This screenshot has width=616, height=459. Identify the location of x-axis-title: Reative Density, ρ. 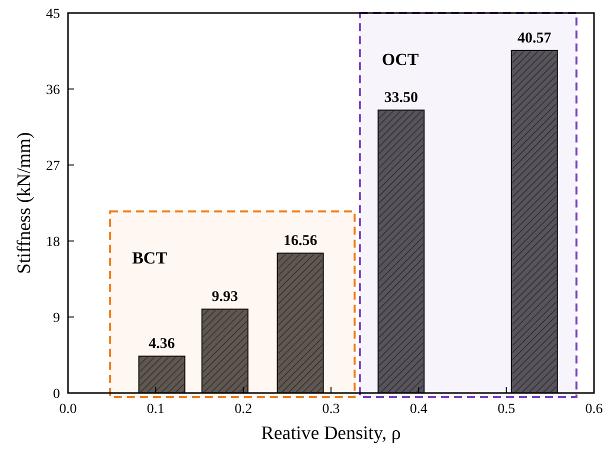
(331, 433).